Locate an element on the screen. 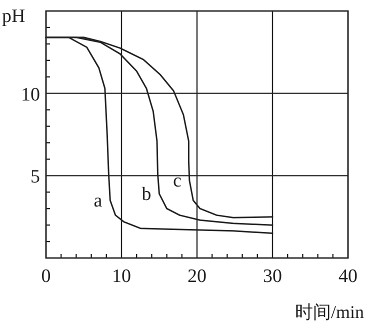 Image resolution: width=368 pixels, height=329 pixels. ytick: 10 is located at coordinates (30, 95).